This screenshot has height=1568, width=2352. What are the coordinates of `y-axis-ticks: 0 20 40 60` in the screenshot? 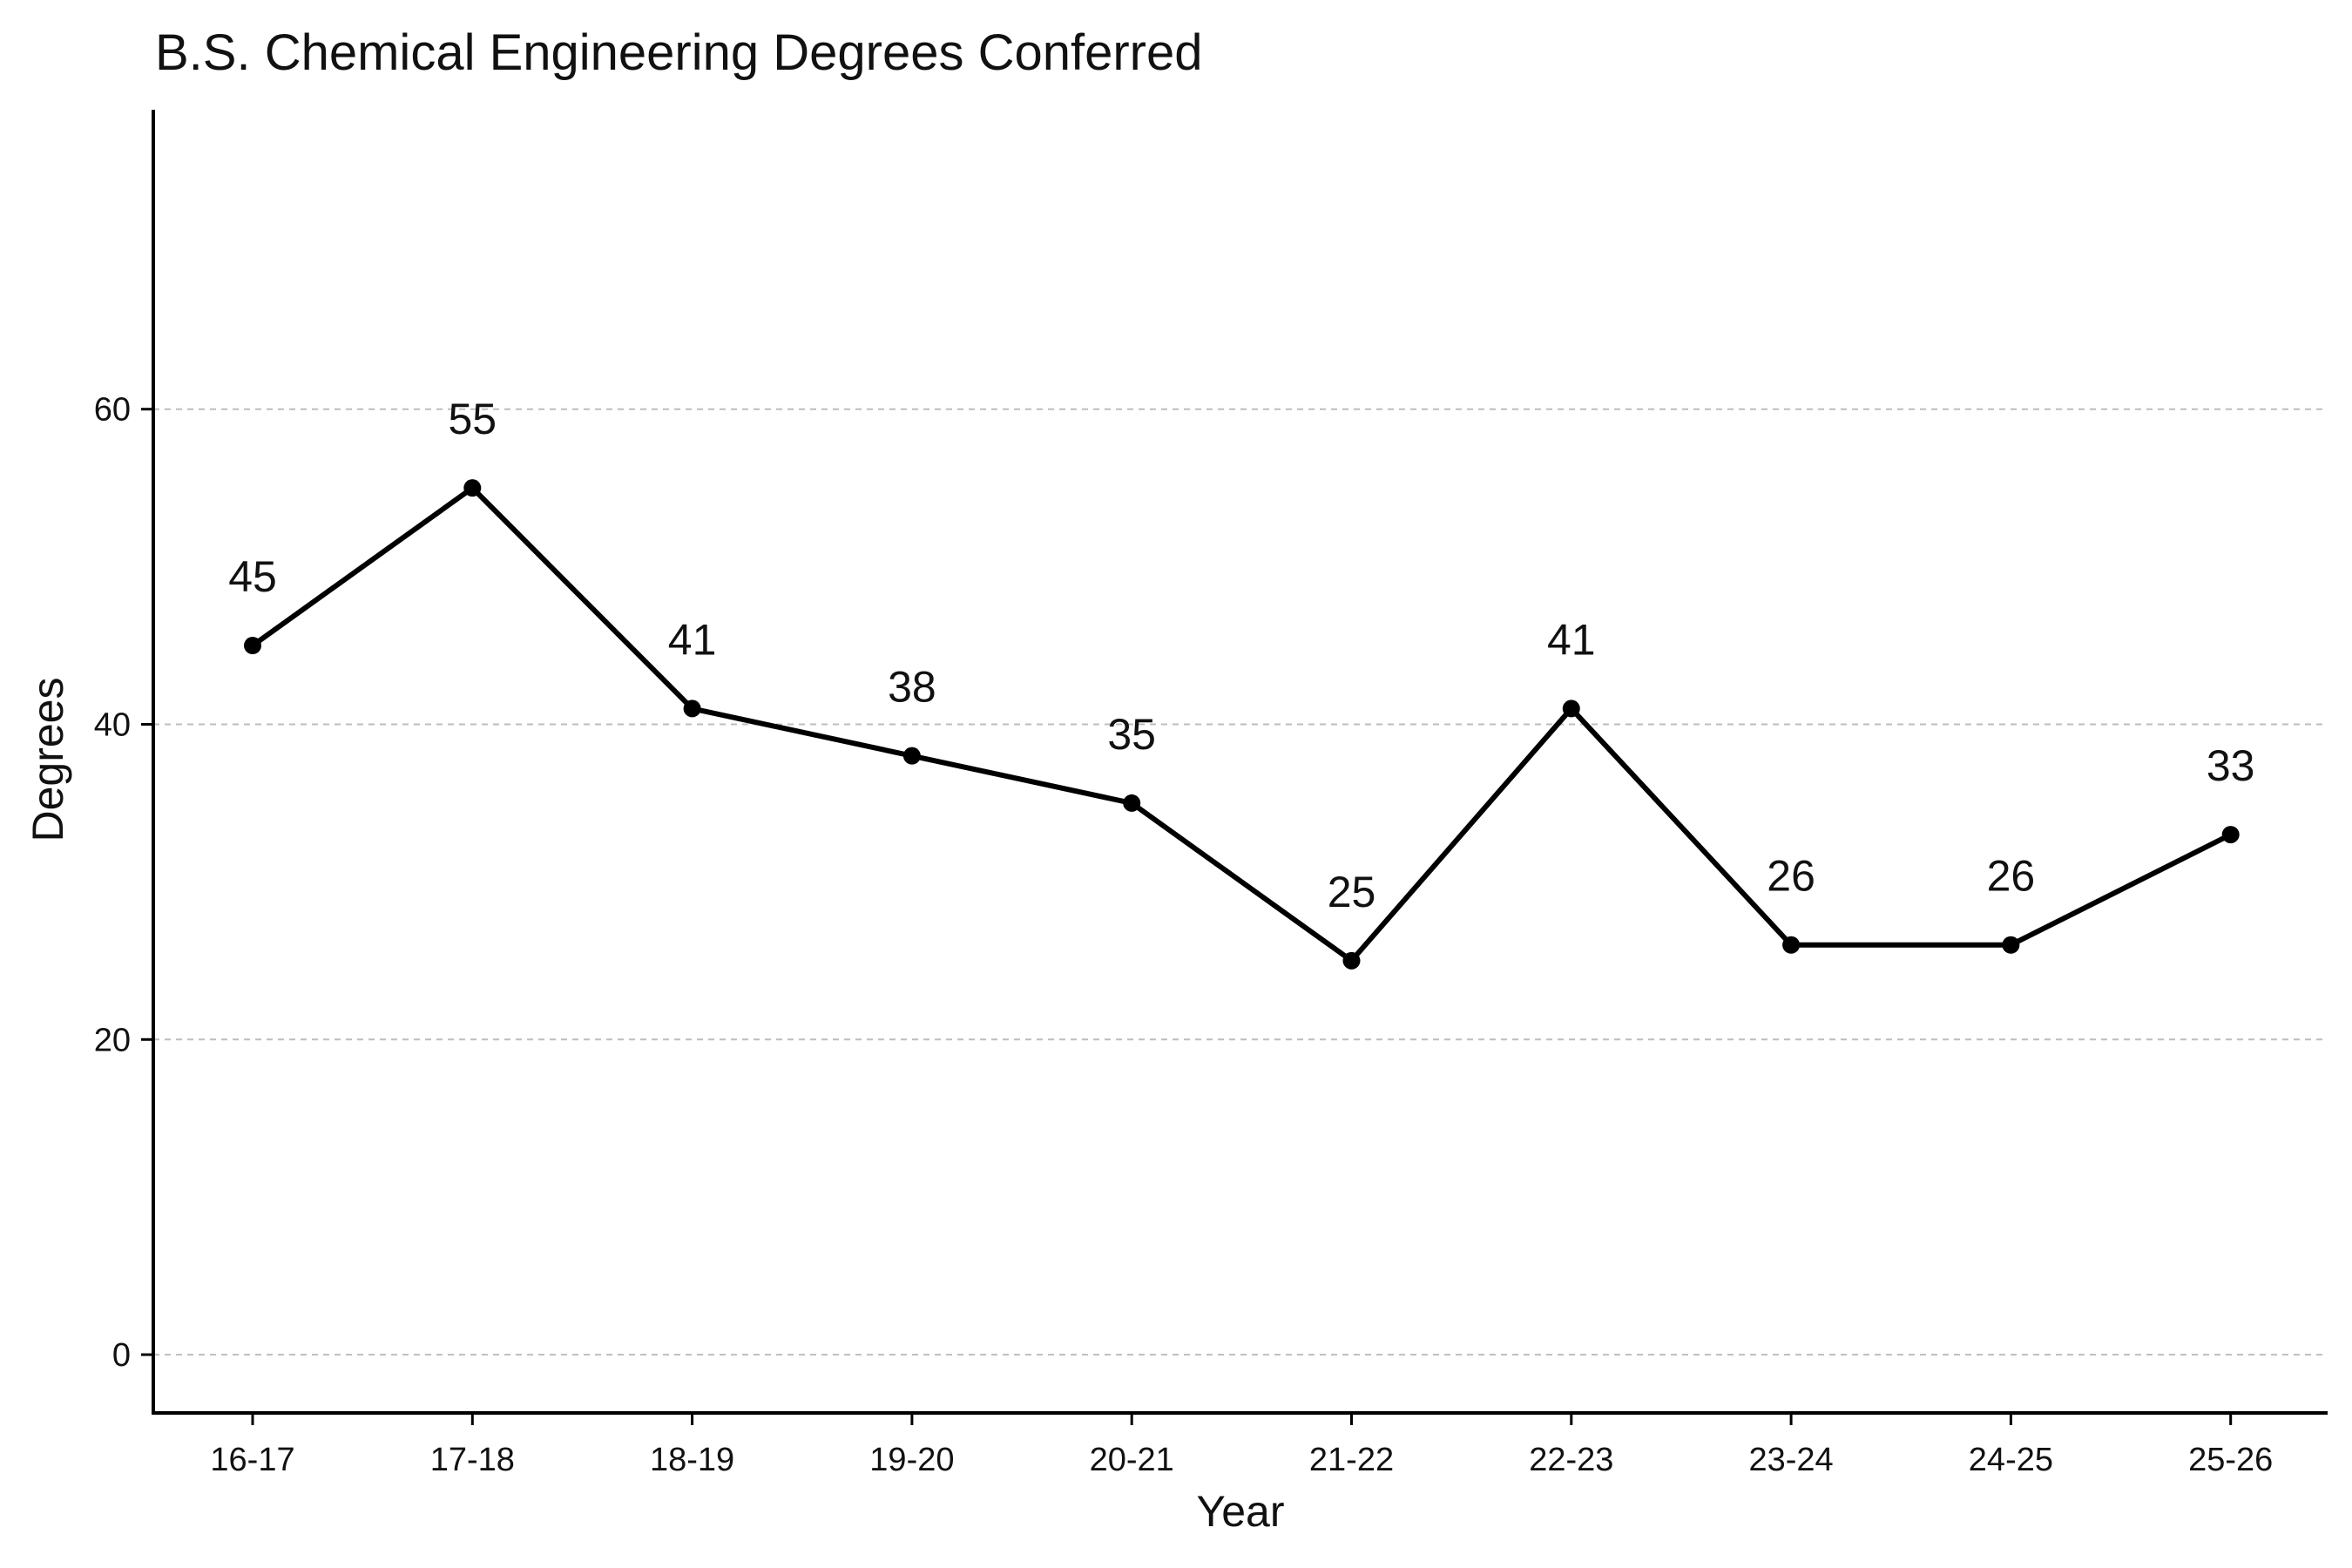 It's located at (124, 883).